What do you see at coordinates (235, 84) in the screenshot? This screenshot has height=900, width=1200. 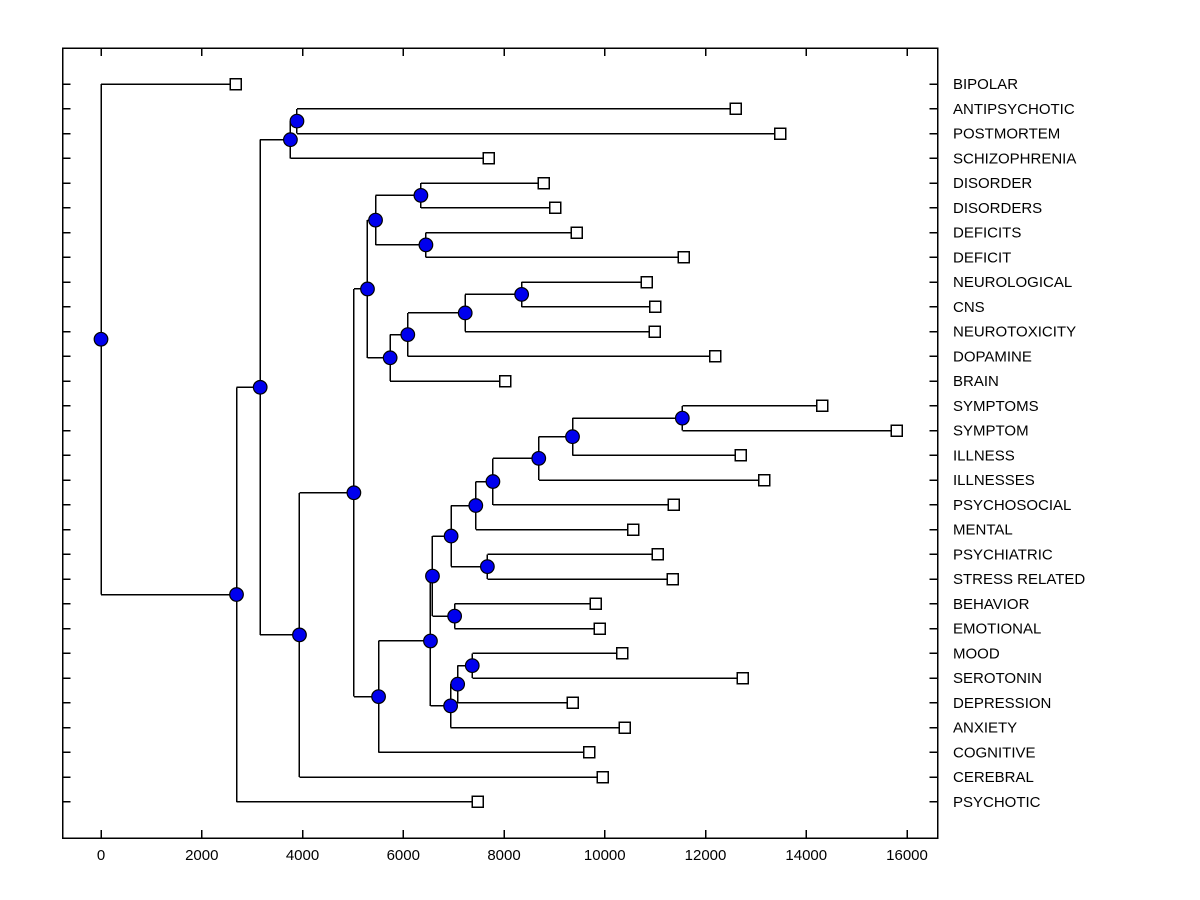 I see `leaf-marker-bipolar` at bounding box center [235, 84].